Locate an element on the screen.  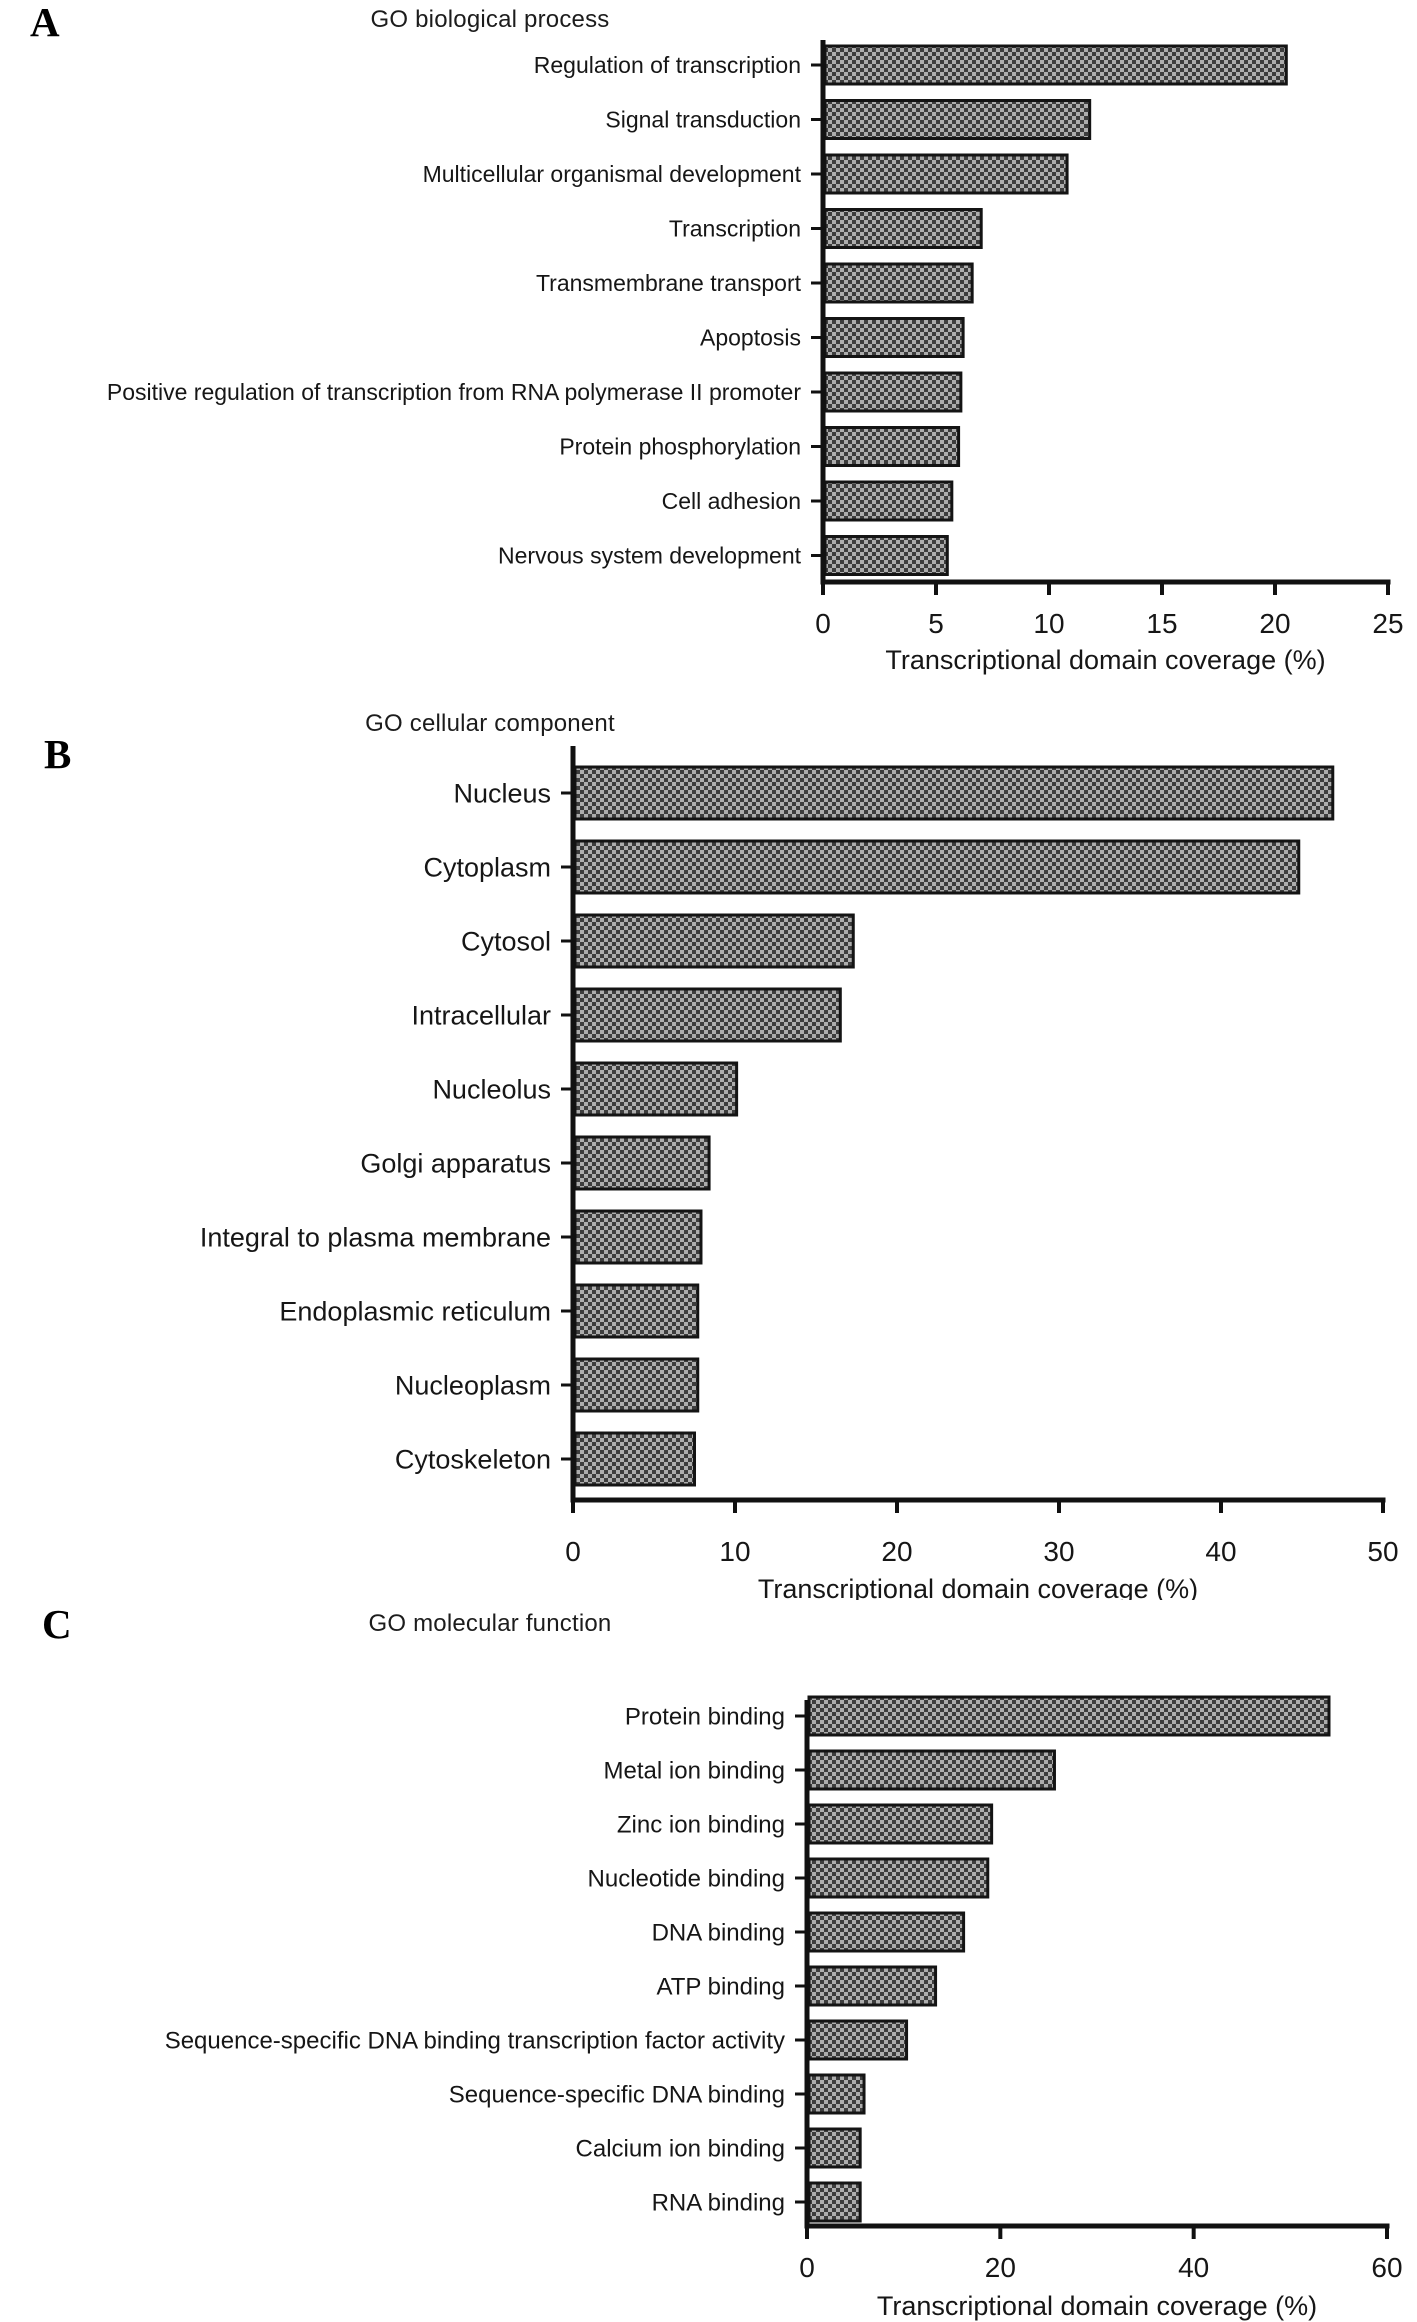
category-label: Golgi apparatus is located at coordinates (455, 1163).